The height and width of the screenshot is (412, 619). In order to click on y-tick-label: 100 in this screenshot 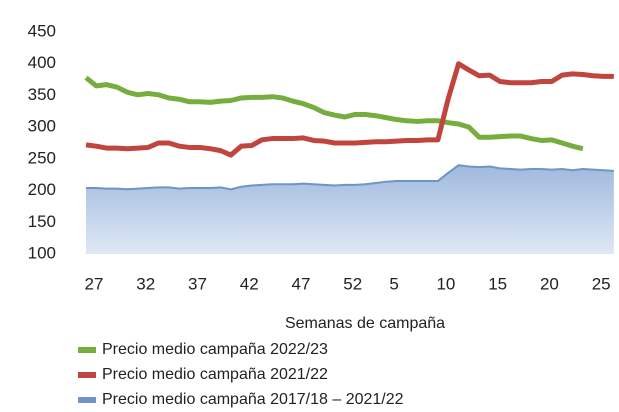, I will do `click(42, 252)`.